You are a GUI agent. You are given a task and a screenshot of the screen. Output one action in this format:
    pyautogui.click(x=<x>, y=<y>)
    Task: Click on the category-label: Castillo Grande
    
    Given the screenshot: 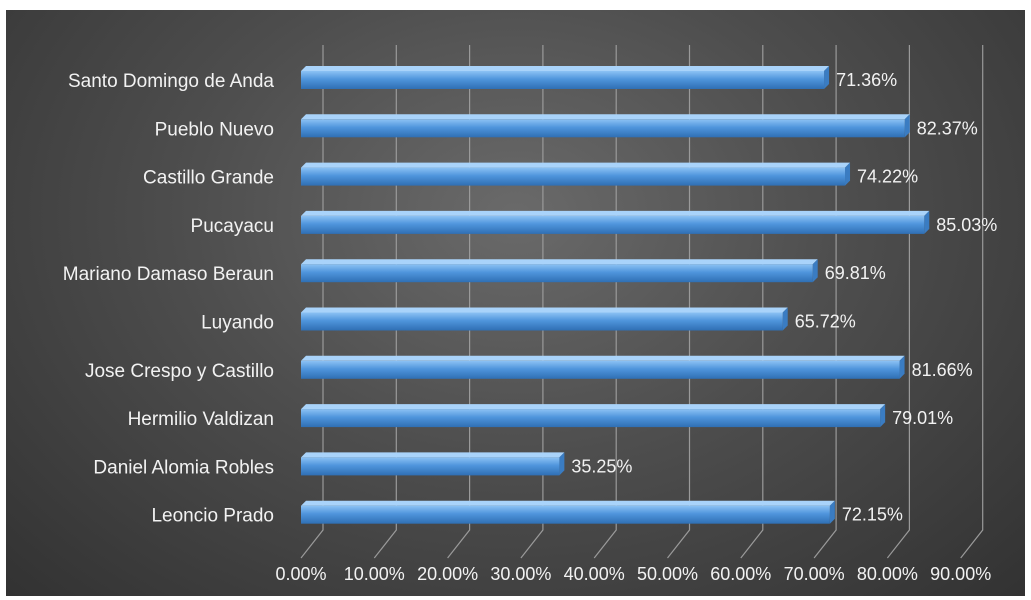 What is the action you would take?
    pyautogui.click(x=208, y=178)
    